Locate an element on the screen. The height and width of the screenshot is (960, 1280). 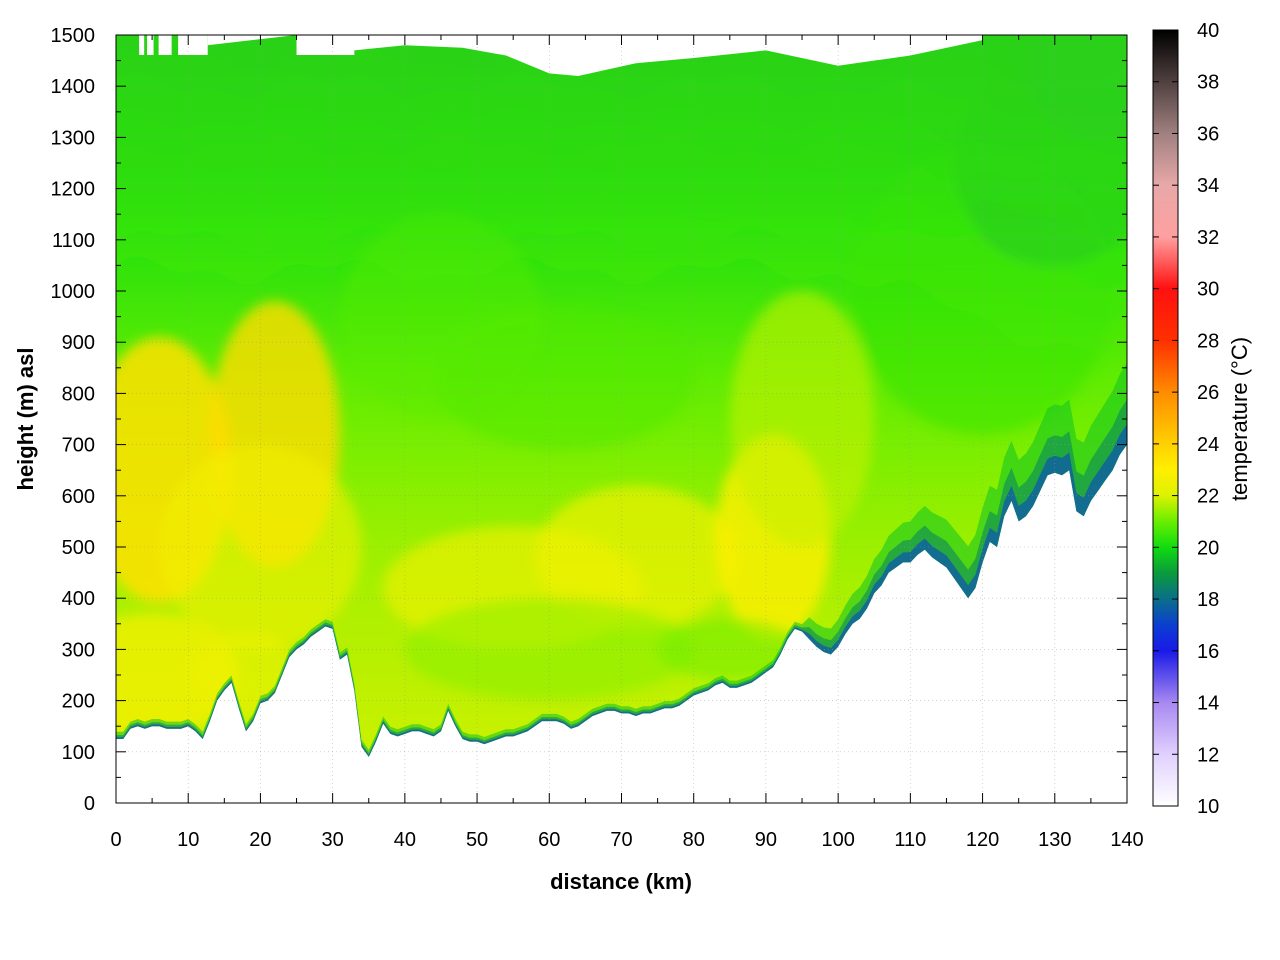
y-tick-label: 300 is located at coordinates (78, 650).